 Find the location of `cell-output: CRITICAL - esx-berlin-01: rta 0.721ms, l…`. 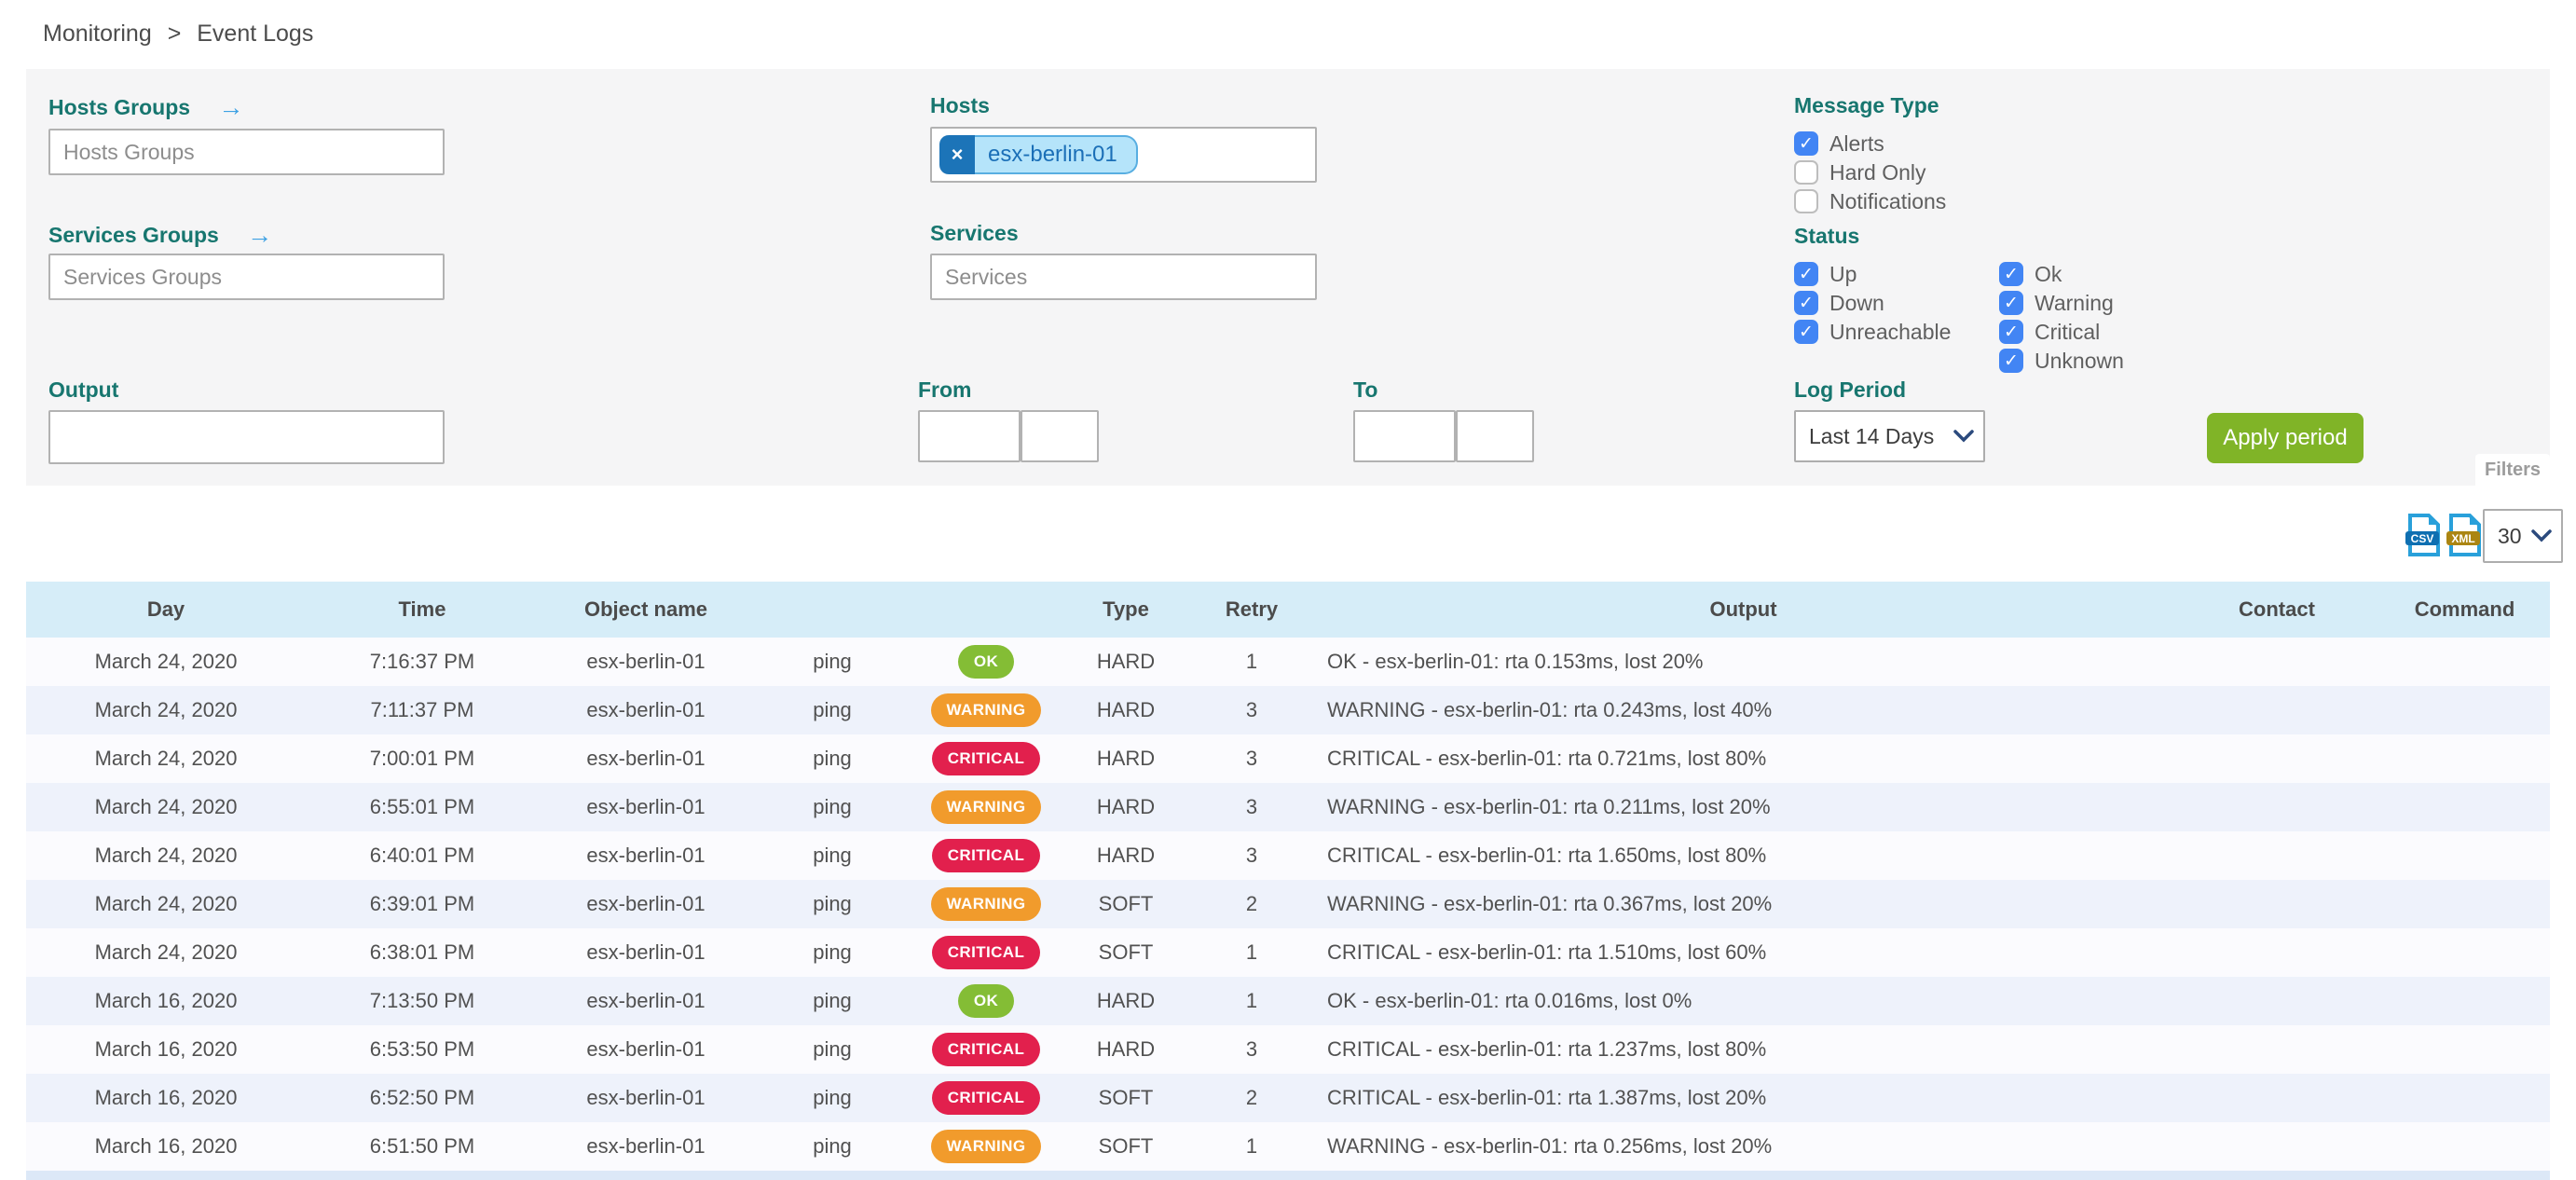

cell-output: CRITICAL - esx-berlin-01: rta 0.721ms, l… is located at coordinates (1547, 759).